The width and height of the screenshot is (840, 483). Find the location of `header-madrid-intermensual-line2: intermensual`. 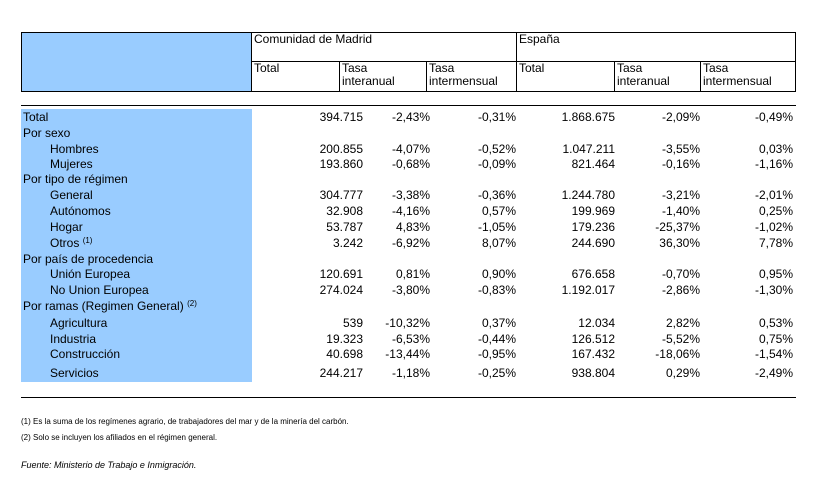

header-madrid-intermensual-line2: intermensual is located at coordinates (463, 81).